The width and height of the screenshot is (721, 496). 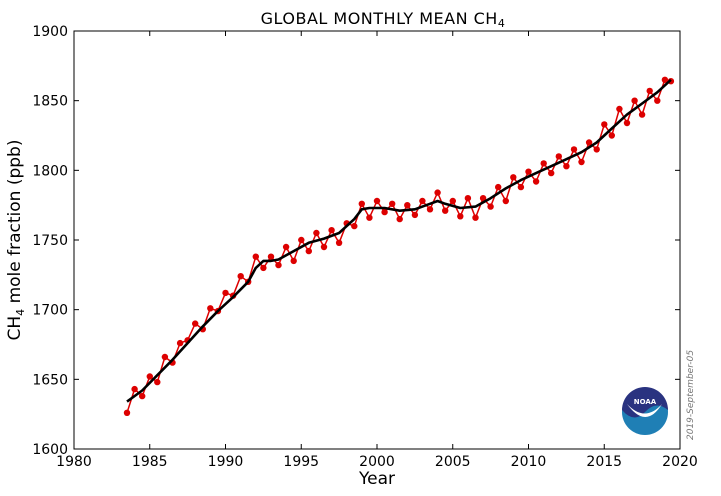 I want to click on noaa-logo: NOAA, so click(x=645, y=411).